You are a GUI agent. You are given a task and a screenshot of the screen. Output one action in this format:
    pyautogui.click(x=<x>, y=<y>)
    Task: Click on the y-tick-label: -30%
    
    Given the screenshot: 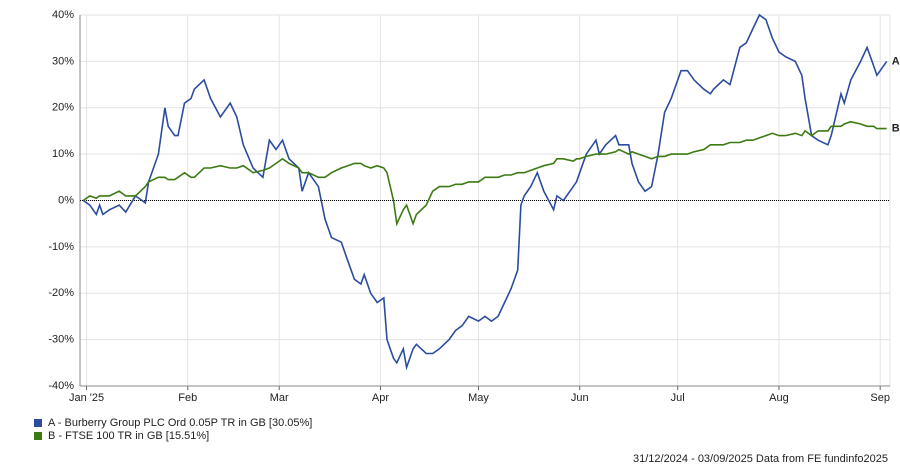 What is the action you would take?
    pyautogui.click(x=61, y=340)
    